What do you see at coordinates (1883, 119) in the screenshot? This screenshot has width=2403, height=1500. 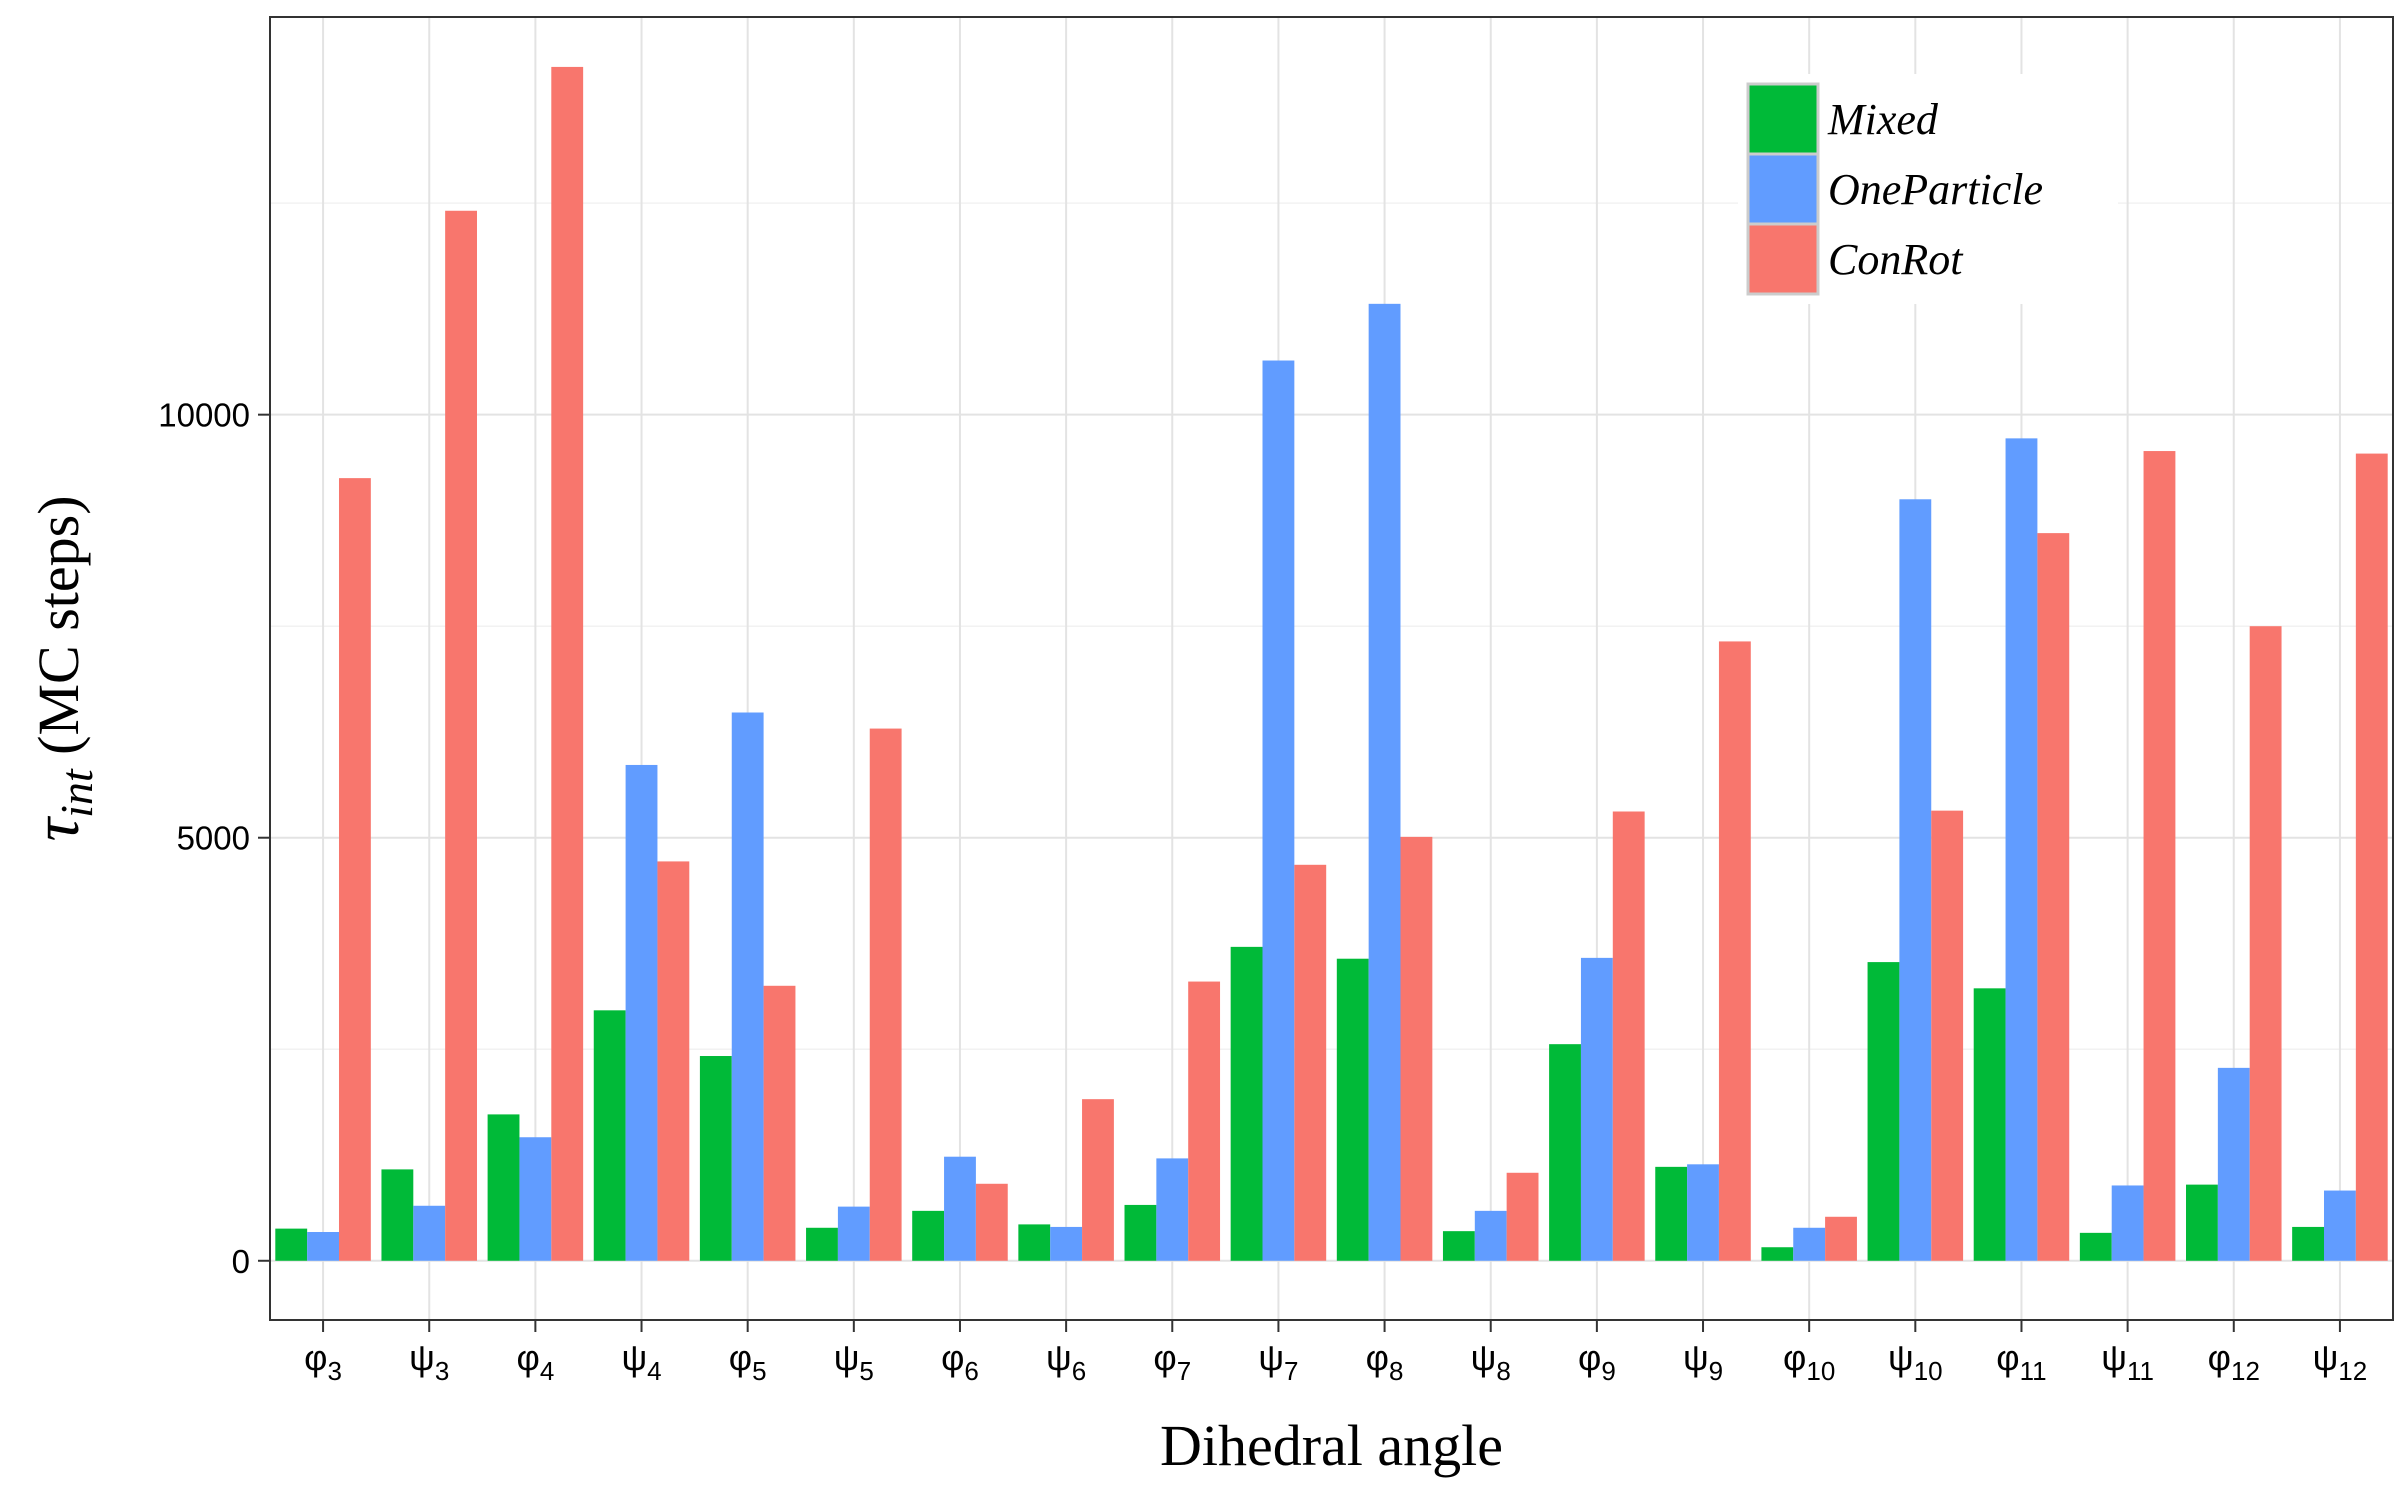 I see `legend-label-mixed: Mixed` at bounding box center [1883, 119].